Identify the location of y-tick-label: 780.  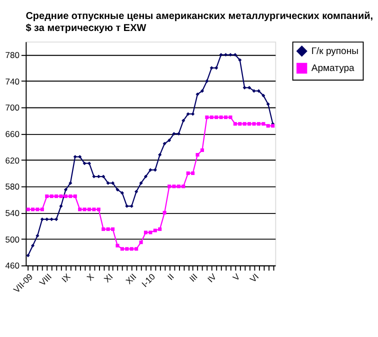
(12, 55).